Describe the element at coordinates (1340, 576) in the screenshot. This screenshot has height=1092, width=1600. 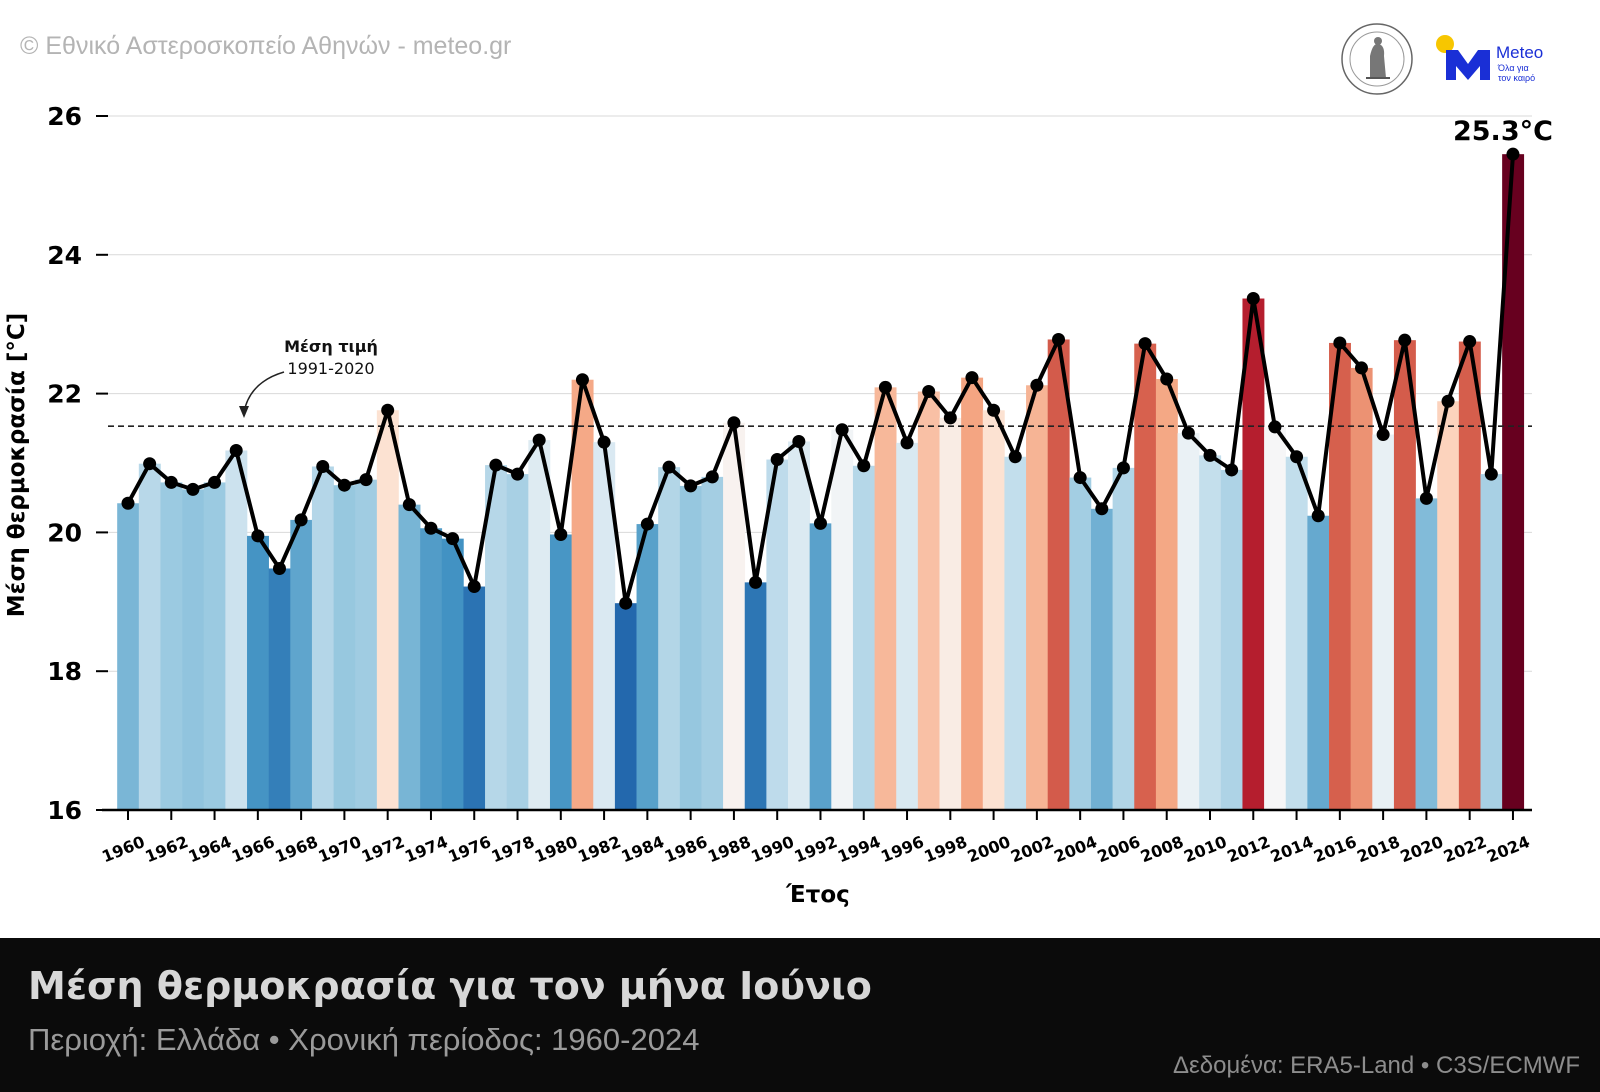
I see `bar-2016` at that location.